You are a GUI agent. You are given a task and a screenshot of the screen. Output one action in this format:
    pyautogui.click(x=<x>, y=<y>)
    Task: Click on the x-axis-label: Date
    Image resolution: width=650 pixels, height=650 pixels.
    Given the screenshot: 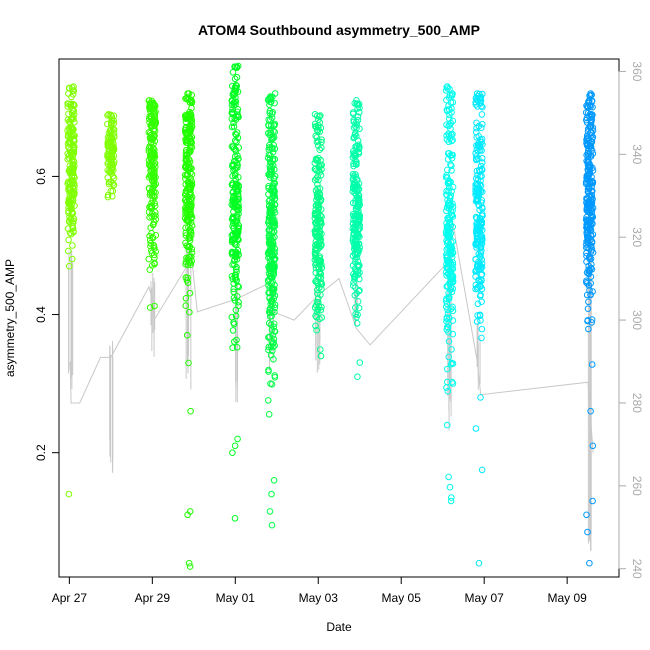 What is the action you would take?
    pyautogui.click(x=339, y=627)
    